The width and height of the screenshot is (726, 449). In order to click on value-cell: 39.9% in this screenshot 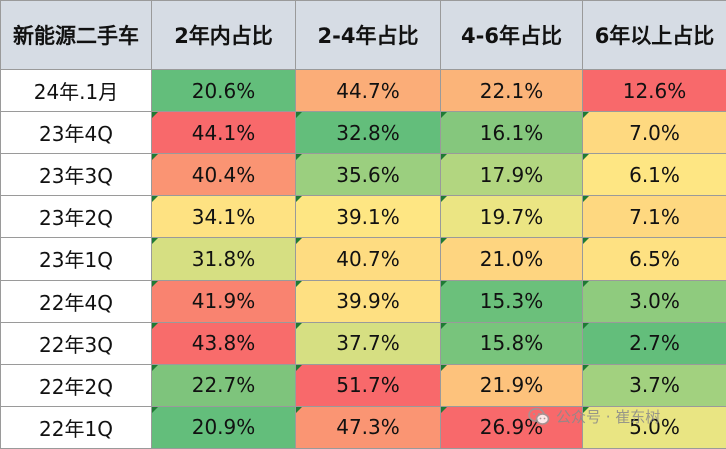, I will do `click(368, 301)`.